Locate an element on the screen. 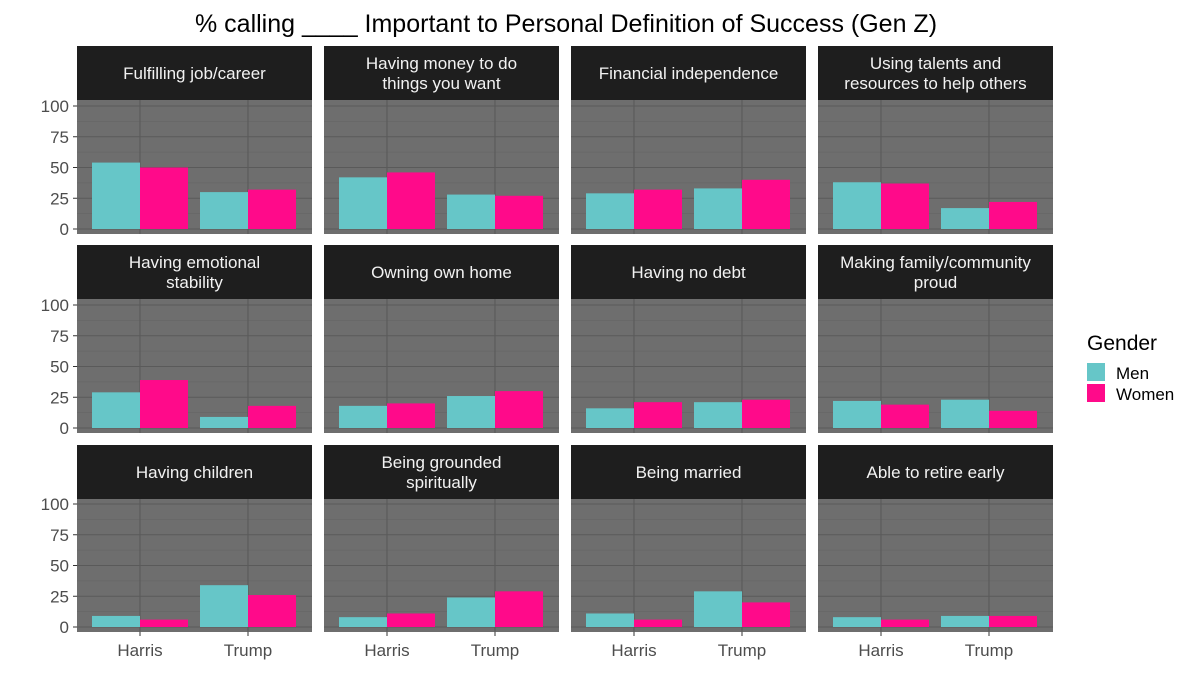 The height and width of the screenshot is (697, 1200). facet-title: things you want is located at coordinates (441, 83).